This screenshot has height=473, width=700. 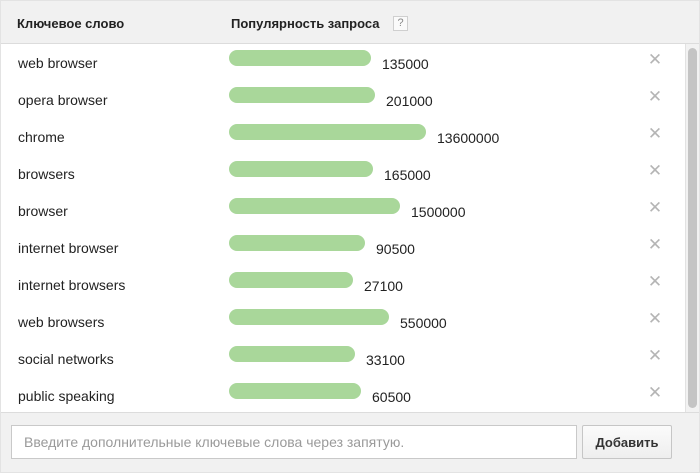 I want to click on popularity-value: 60500, so click(x=391, y=397).